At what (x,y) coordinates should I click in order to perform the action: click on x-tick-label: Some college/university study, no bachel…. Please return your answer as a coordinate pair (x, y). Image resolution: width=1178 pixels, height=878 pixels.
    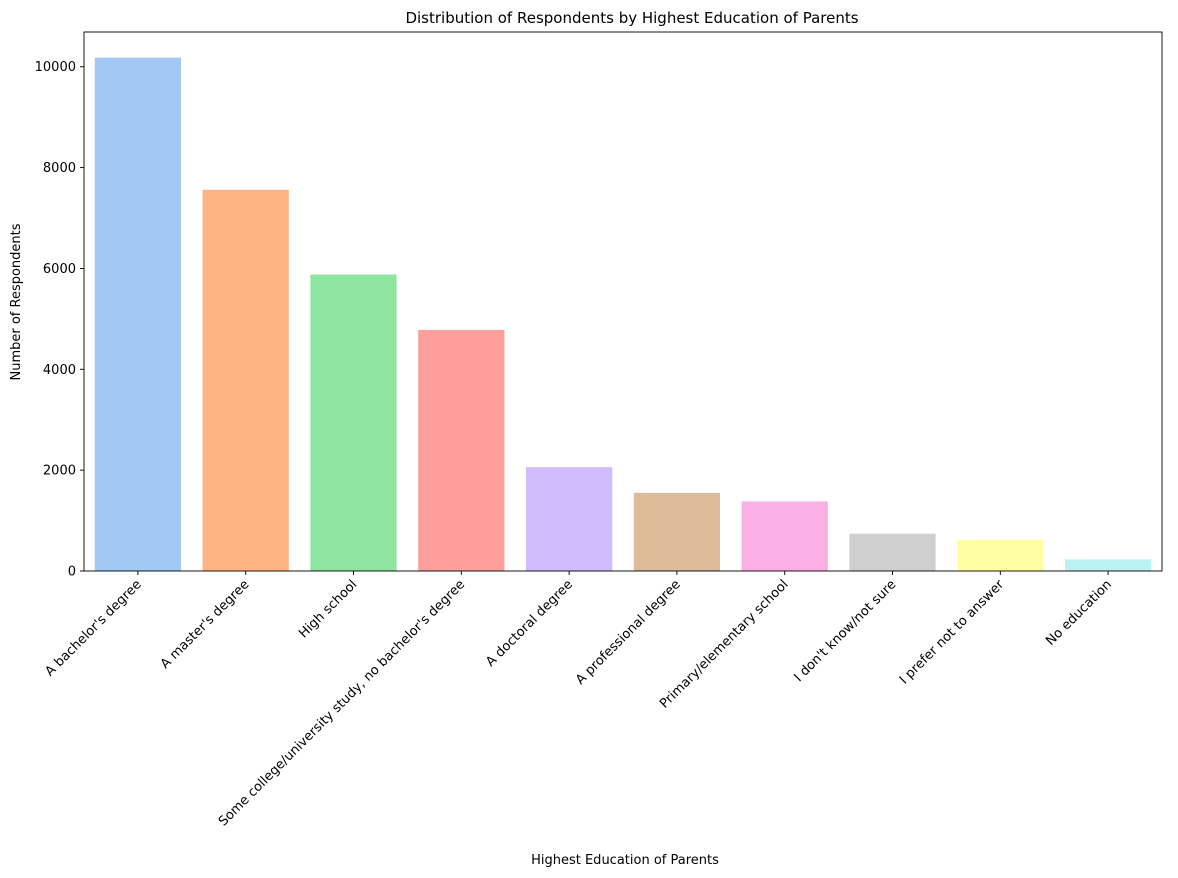
    Looking at the image, I should click on (342, 703).